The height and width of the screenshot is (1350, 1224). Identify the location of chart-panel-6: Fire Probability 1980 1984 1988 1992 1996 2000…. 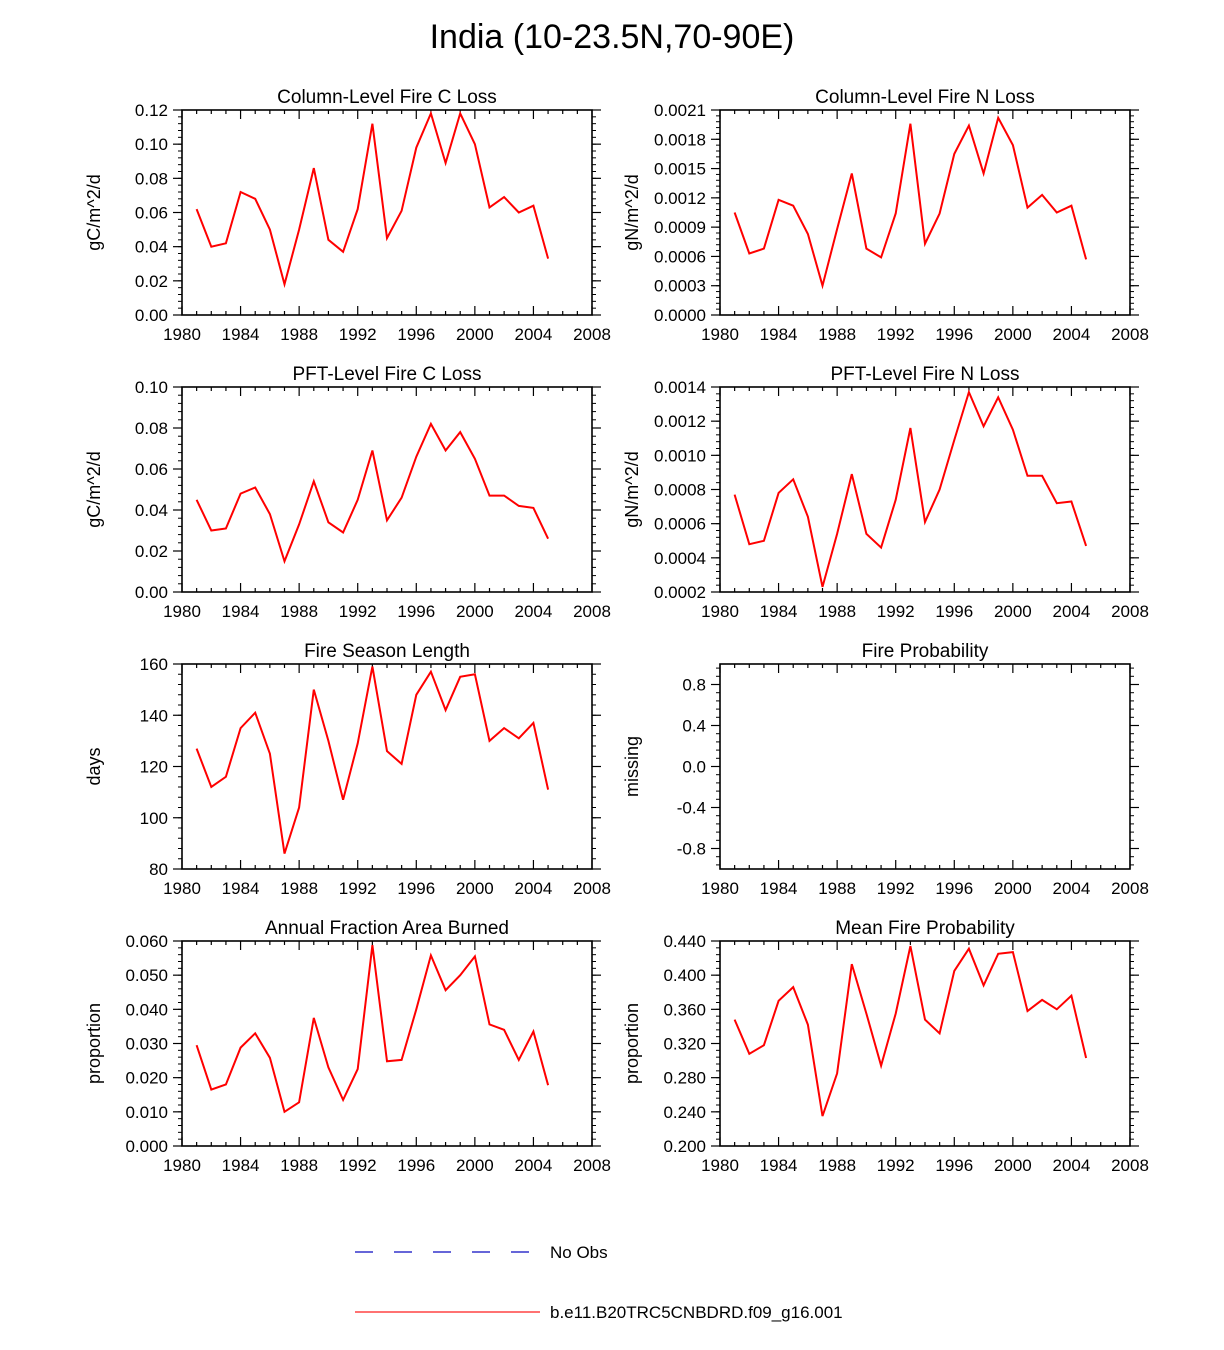
(885, 769).